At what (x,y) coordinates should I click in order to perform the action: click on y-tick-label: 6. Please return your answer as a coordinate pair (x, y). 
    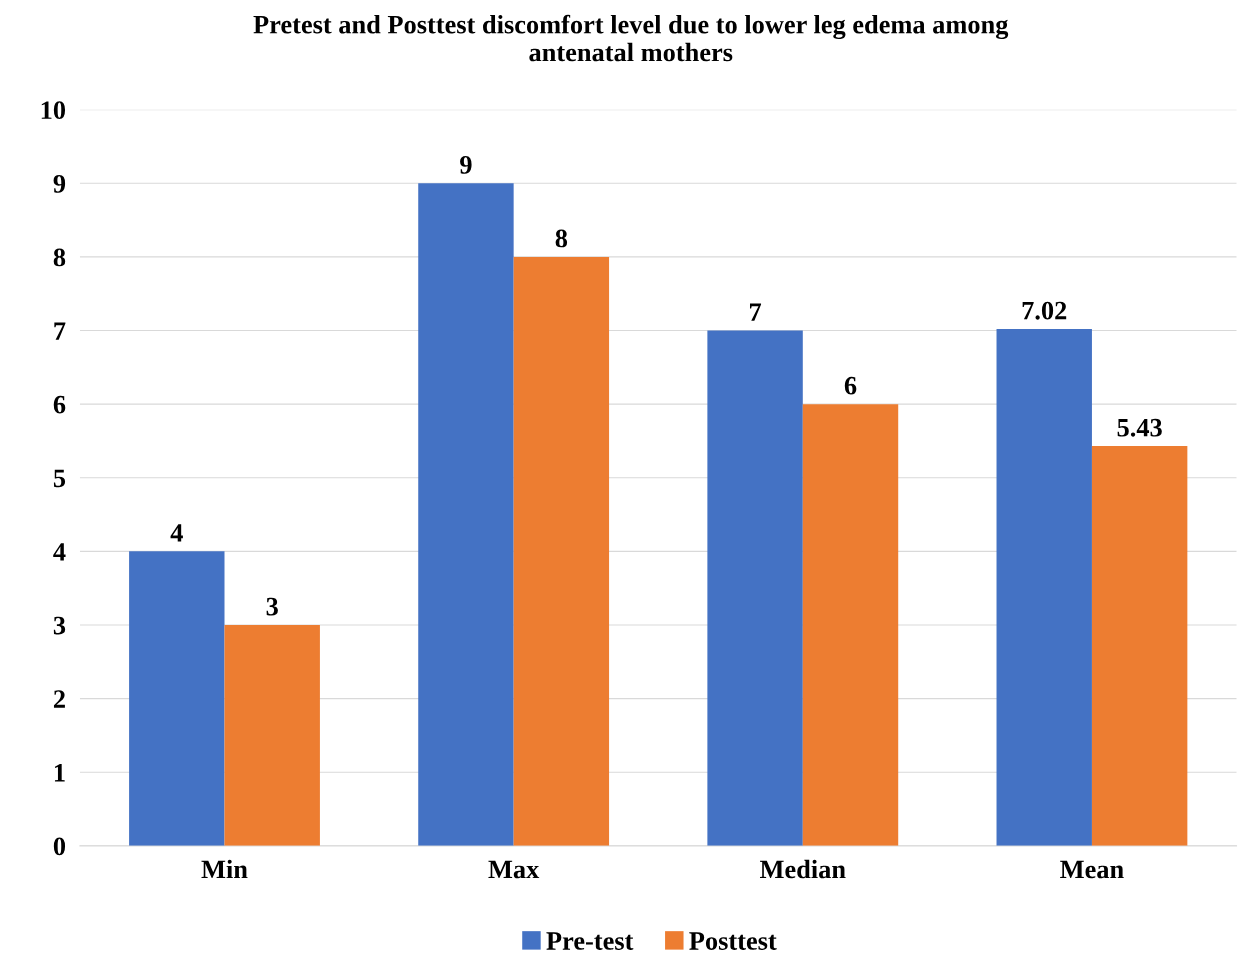
    Looking at the image, I should click on (59, 404).